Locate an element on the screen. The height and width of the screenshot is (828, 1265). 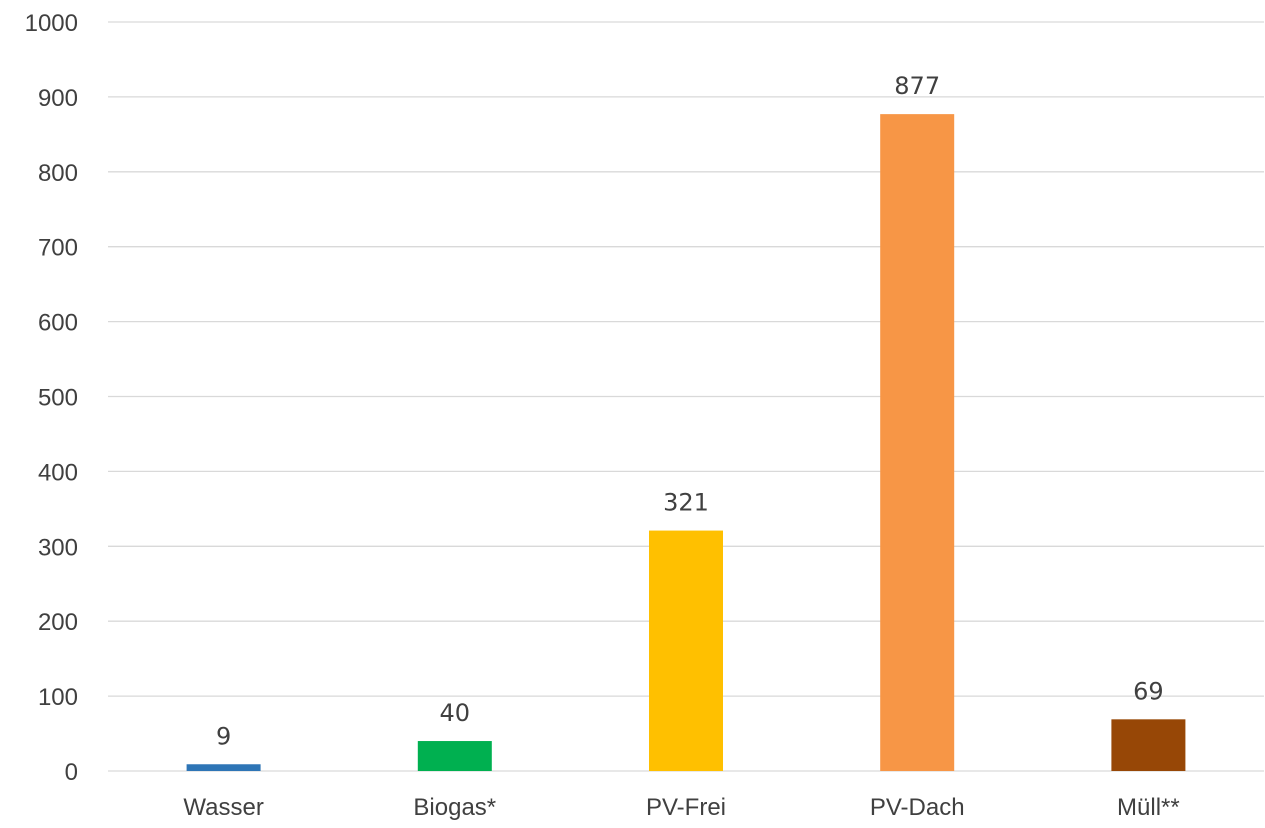
y-tick-label-900: 900 is located at coordinates (58, 98).